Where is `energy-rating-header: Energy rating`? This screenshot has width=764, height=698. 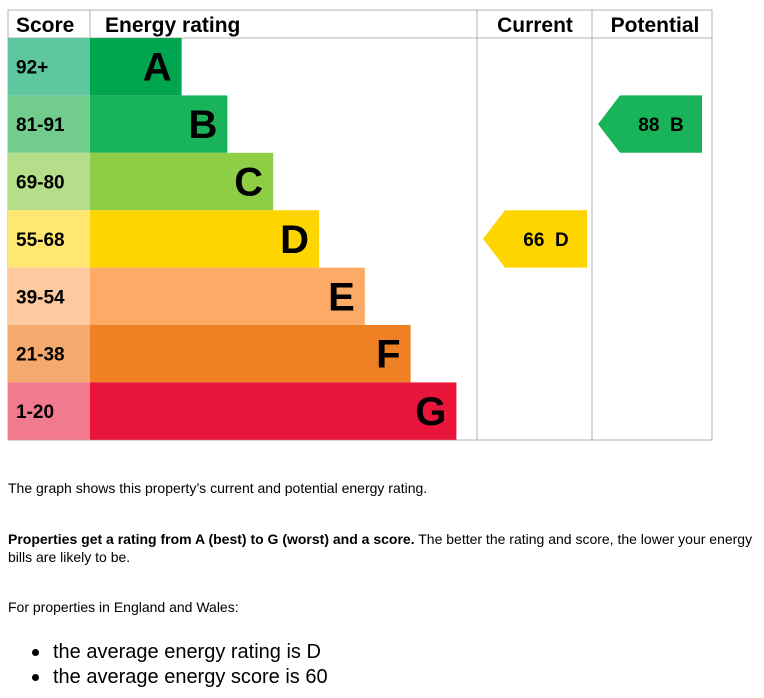
energy-rating-header: Energy rating is located at coordinates (172, 25).